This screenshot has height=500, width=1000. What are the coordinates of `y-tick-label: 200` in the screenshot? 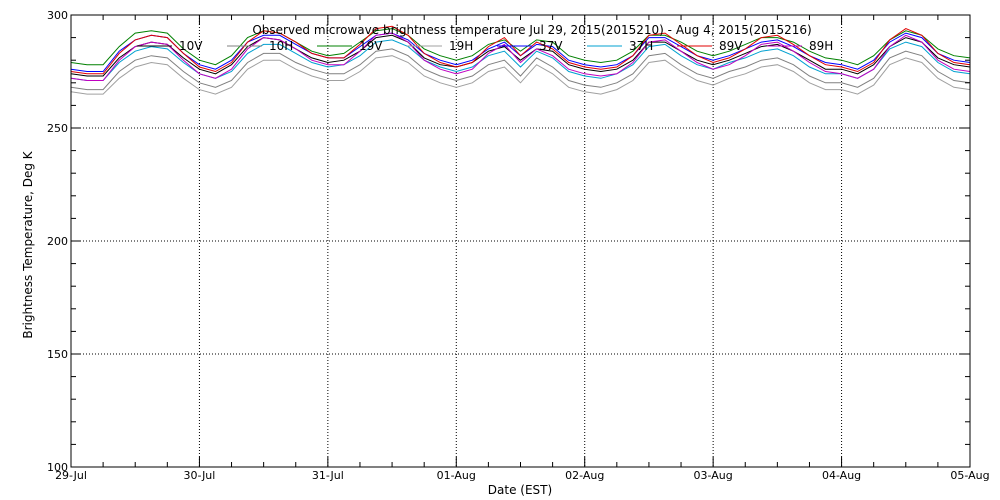 It's located at (57, 241).